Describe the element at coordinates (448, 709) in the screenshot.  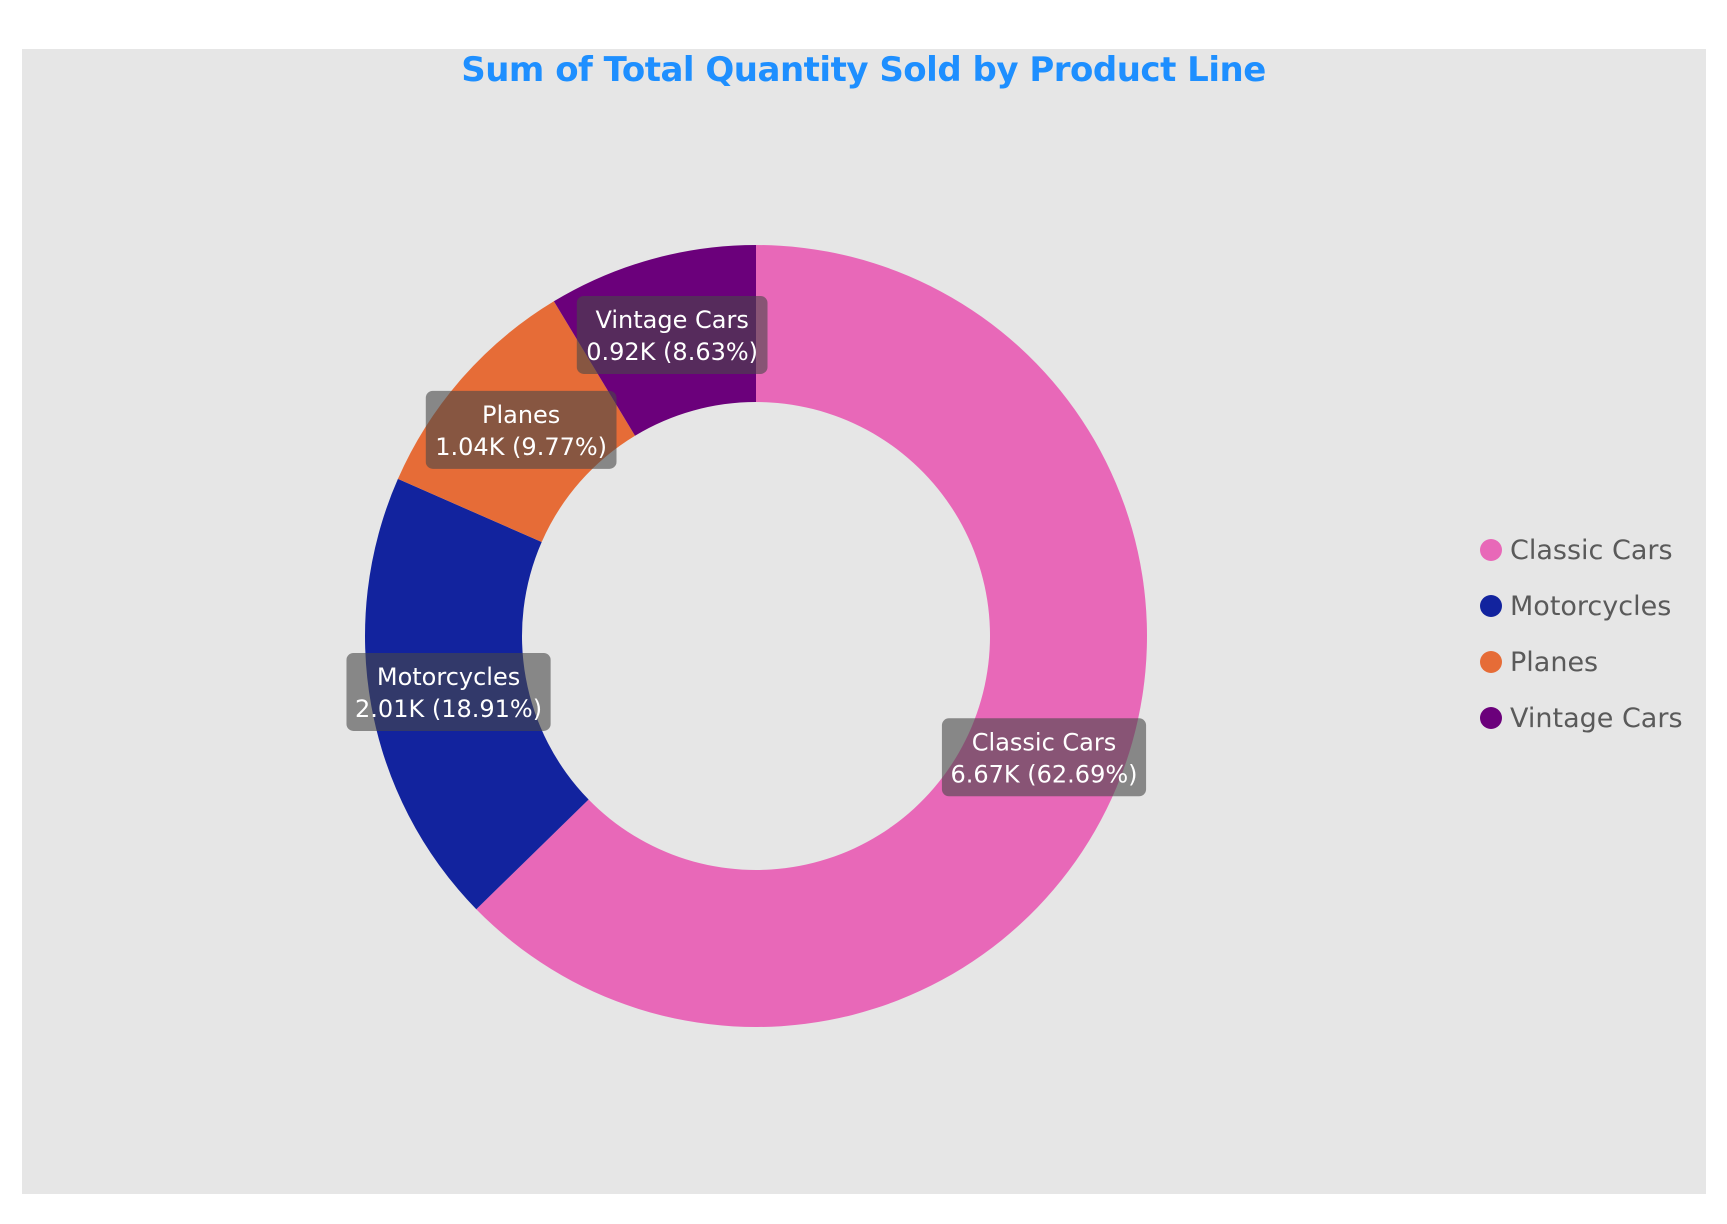
I see `data-label-value: 2.01K (18.91%)` at that location.